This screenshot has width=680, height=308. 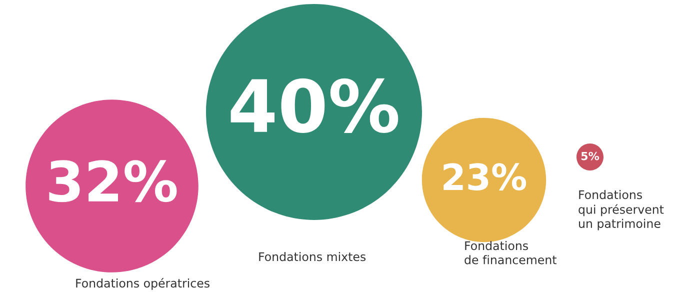 What do you see at coordinates (510, 252) in the screenshot?
I see `category-label: Fondations de financement` at bounding box center [510, 252].